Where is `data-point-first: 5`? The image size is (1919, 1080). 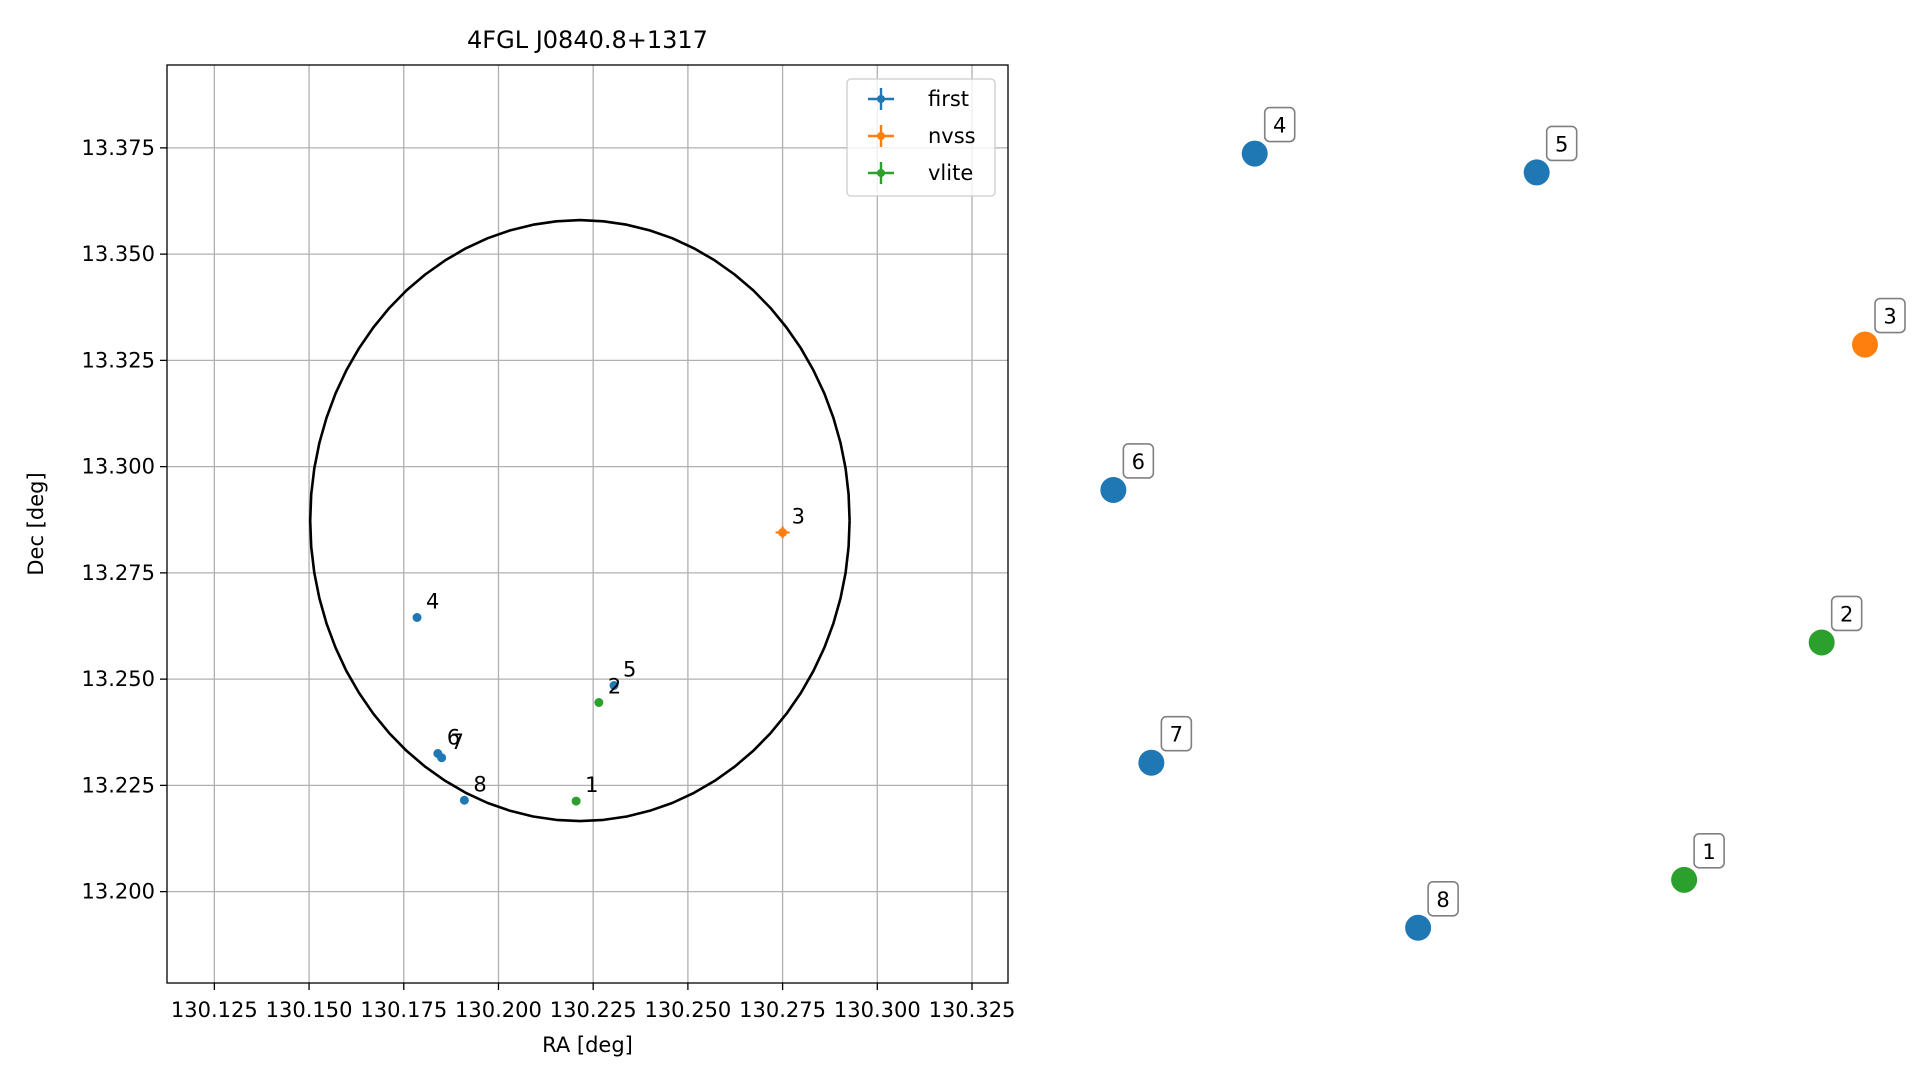 data-point-first: 5 is located at coordinates (622, 674).